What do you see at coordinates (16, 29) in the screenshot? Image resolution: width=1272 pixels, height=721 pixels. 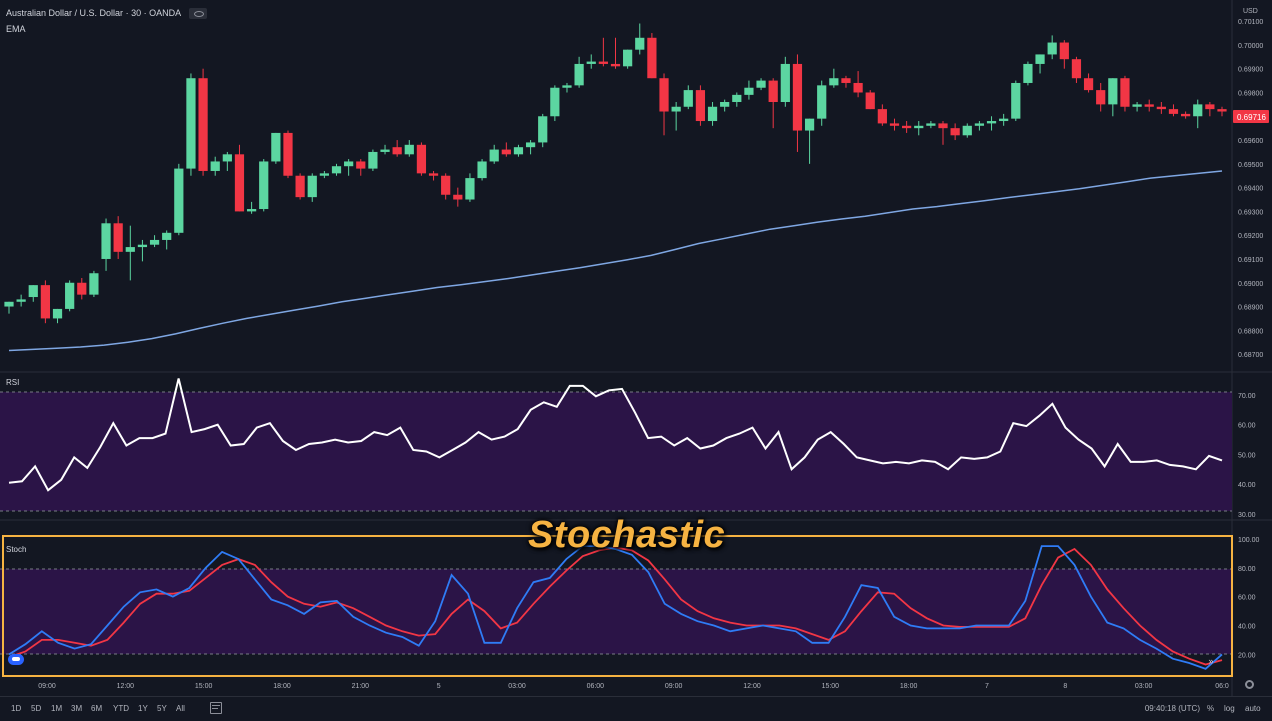 I see `ema-legend: EMA` at bounding box center [16, 29].